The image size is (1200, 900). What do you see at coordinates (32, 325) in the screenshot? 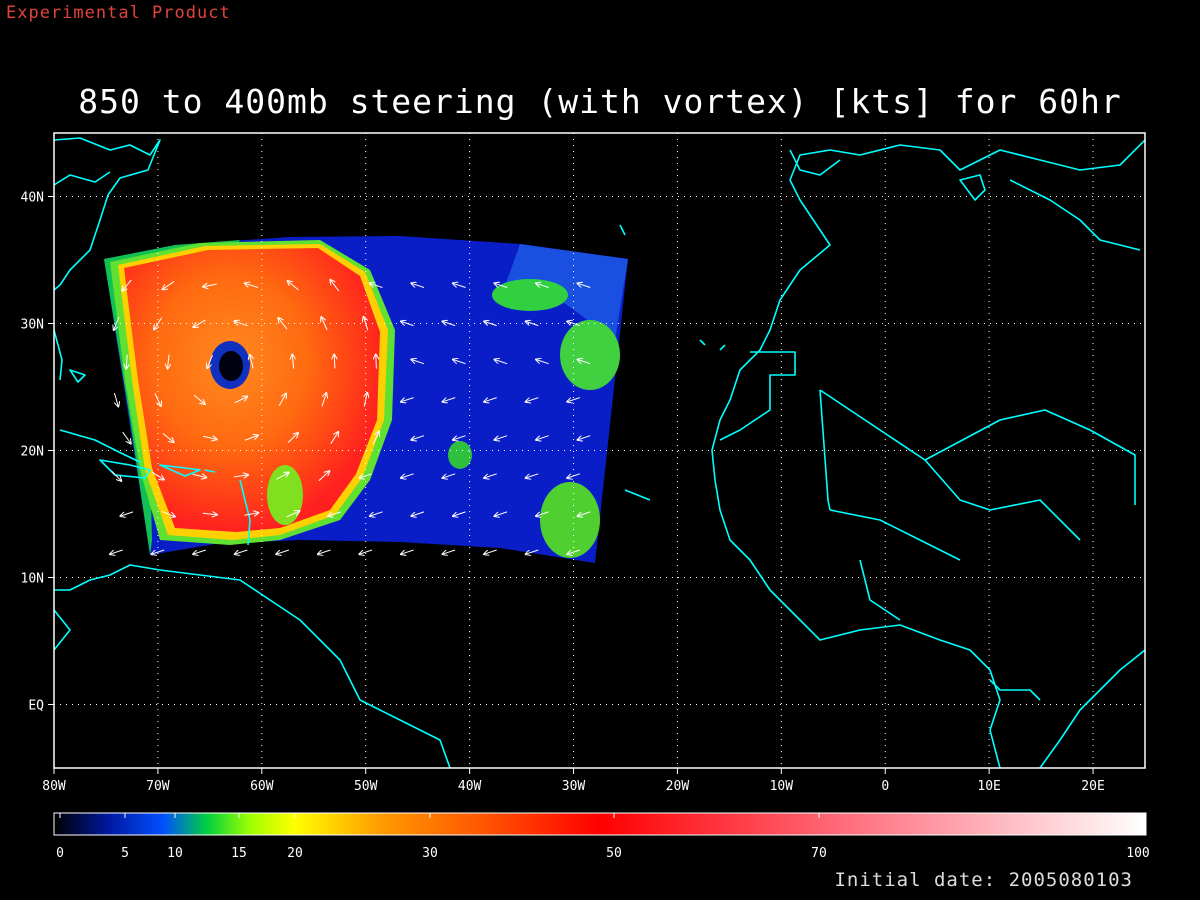
I see `lat-tick-label: 30N` at bounding box center [32, 325].